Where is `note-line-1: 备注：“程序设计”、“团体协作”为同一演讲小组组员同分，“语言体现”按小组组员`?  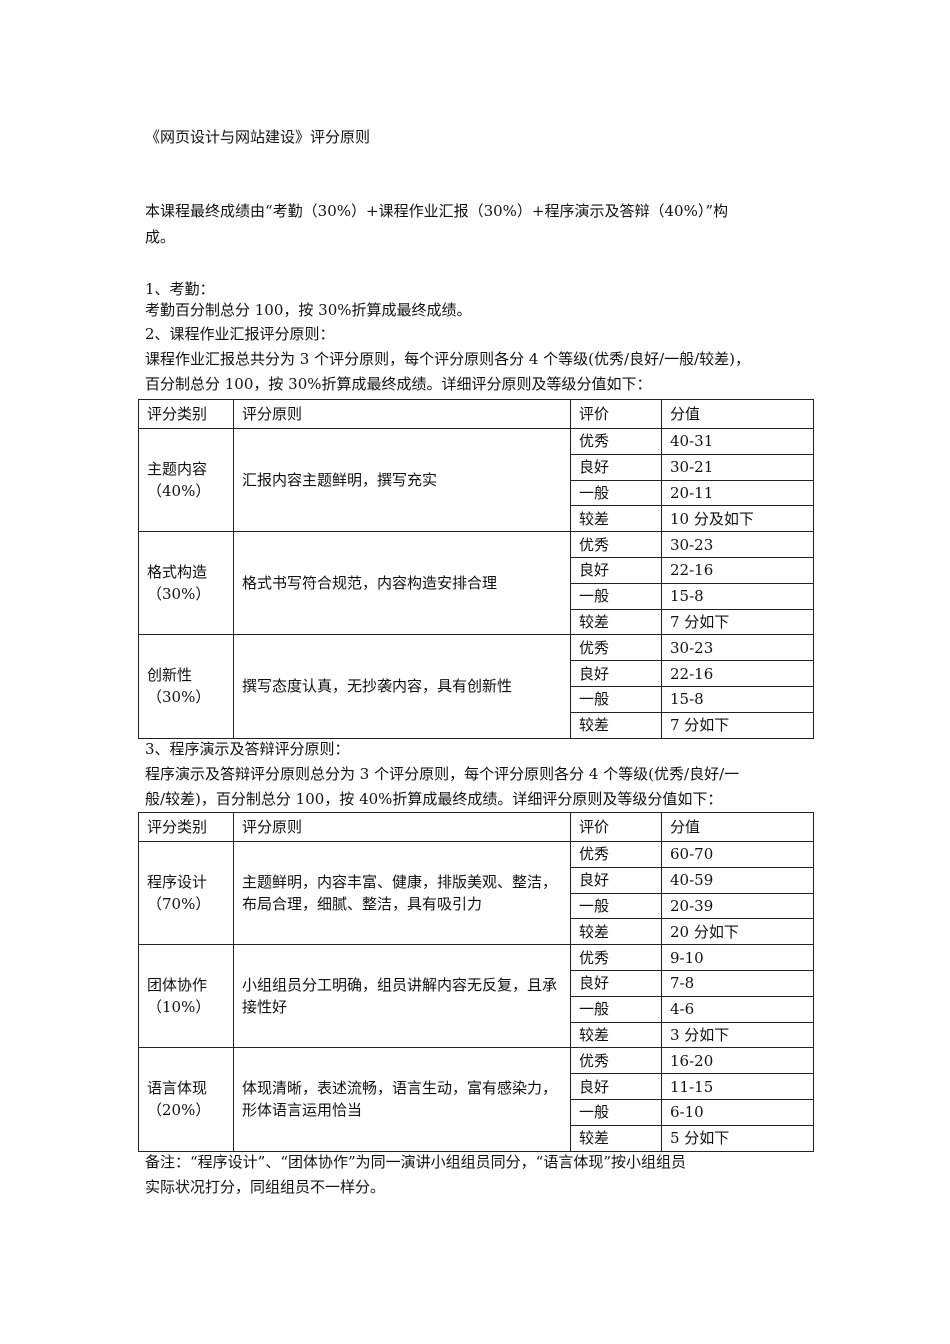
note-line-1: 备注：“程序设计”、“团体协作”为同一演讲小组组员同分，“语言体现”按小组组员 is located at coordinates (416, 1162).